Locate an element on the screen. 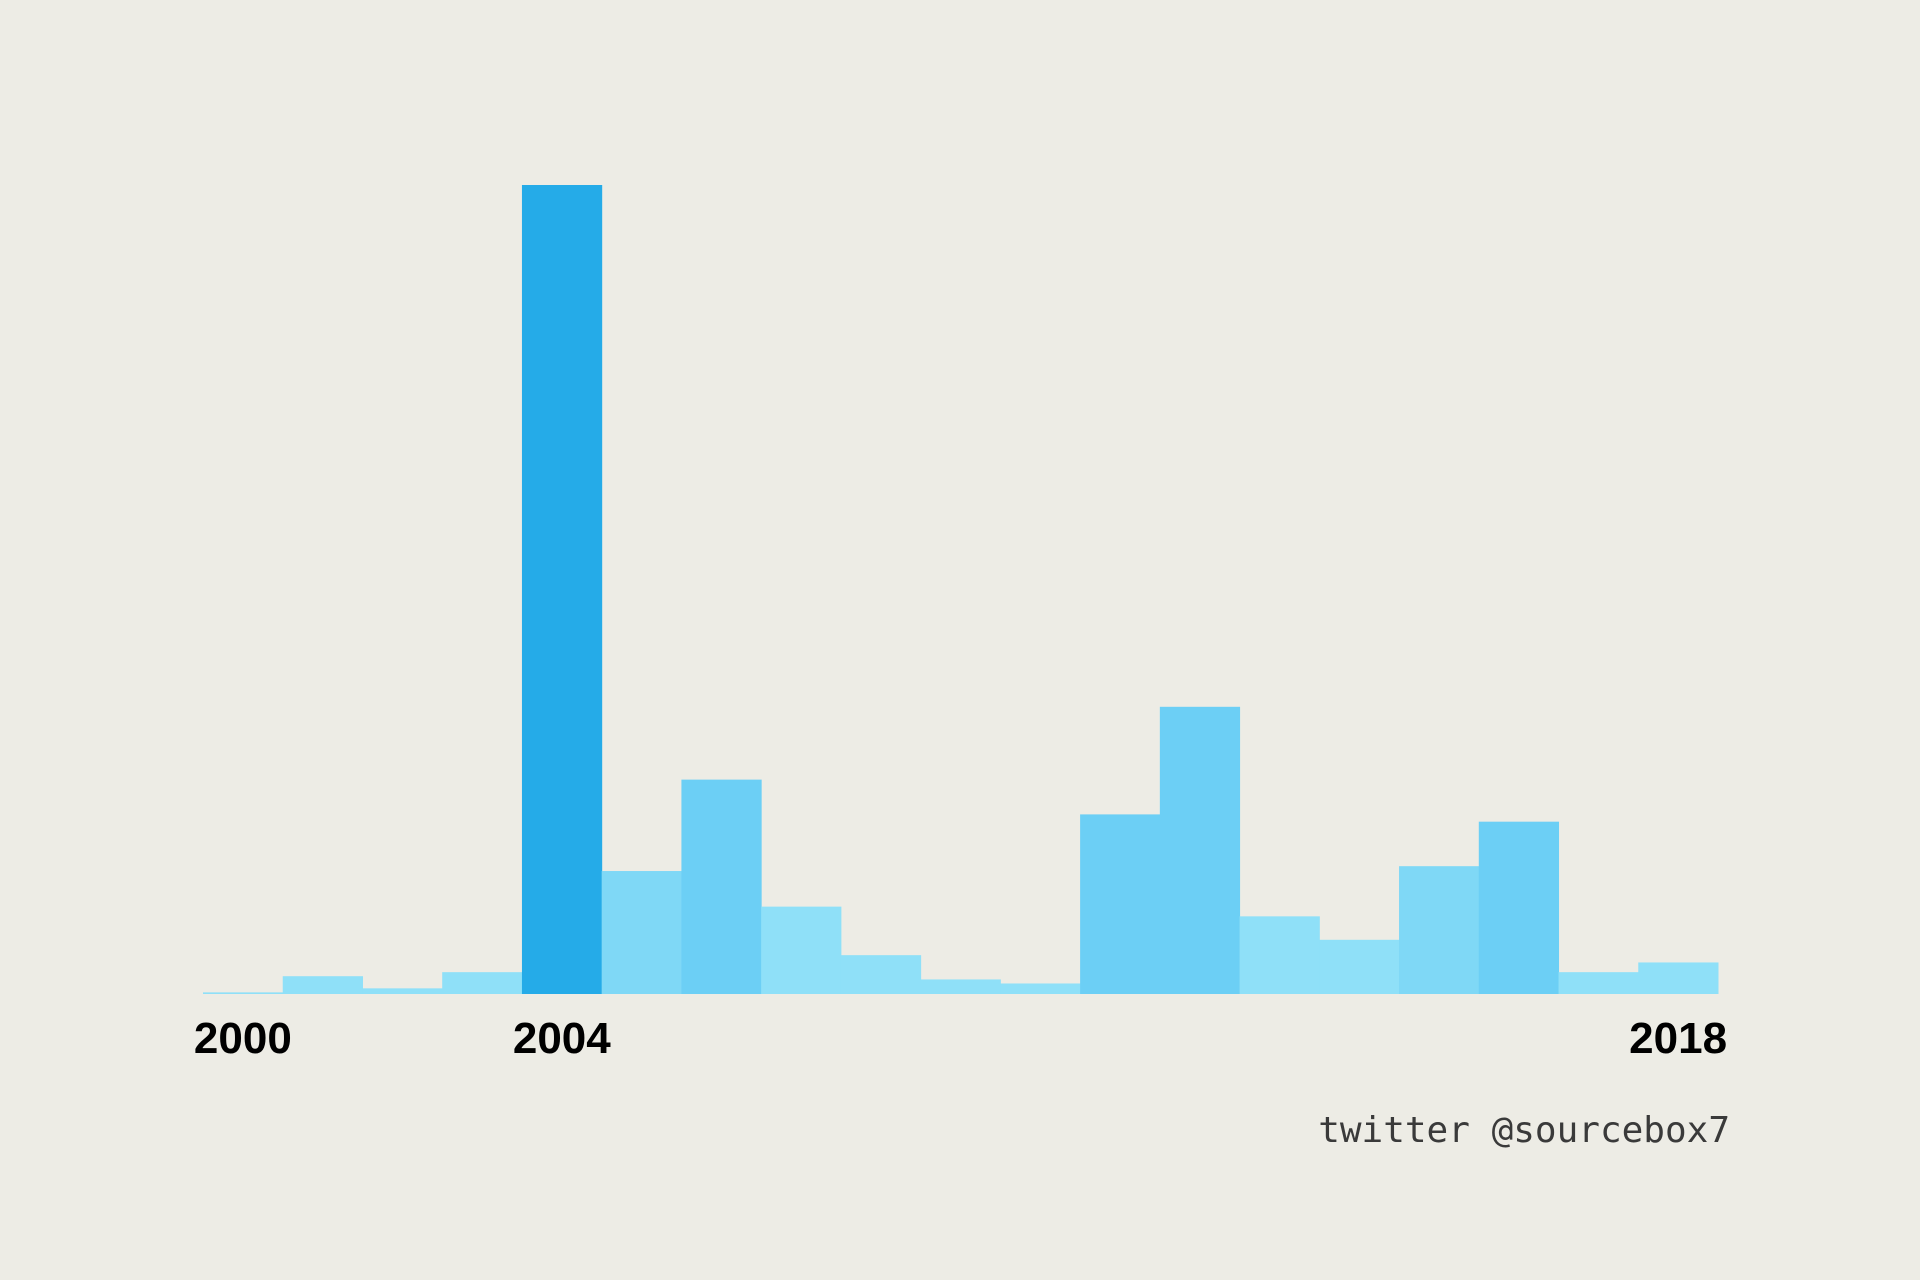  tick-label-2004: 2004 is located at coordinates (562, 1038).